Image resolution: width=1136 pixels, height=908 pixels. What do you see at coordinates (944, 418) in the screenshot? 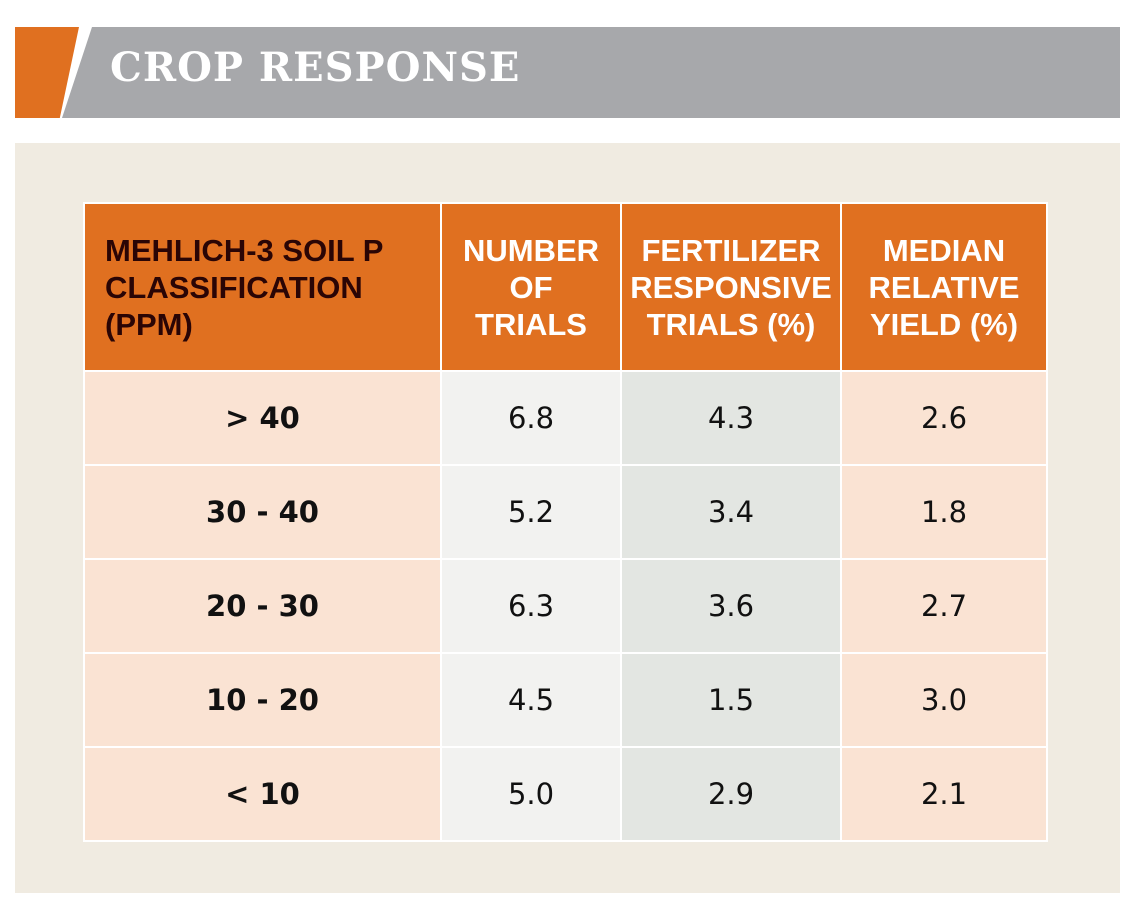
I see `table-cell: 2.6` at bounding box center [944, 418].